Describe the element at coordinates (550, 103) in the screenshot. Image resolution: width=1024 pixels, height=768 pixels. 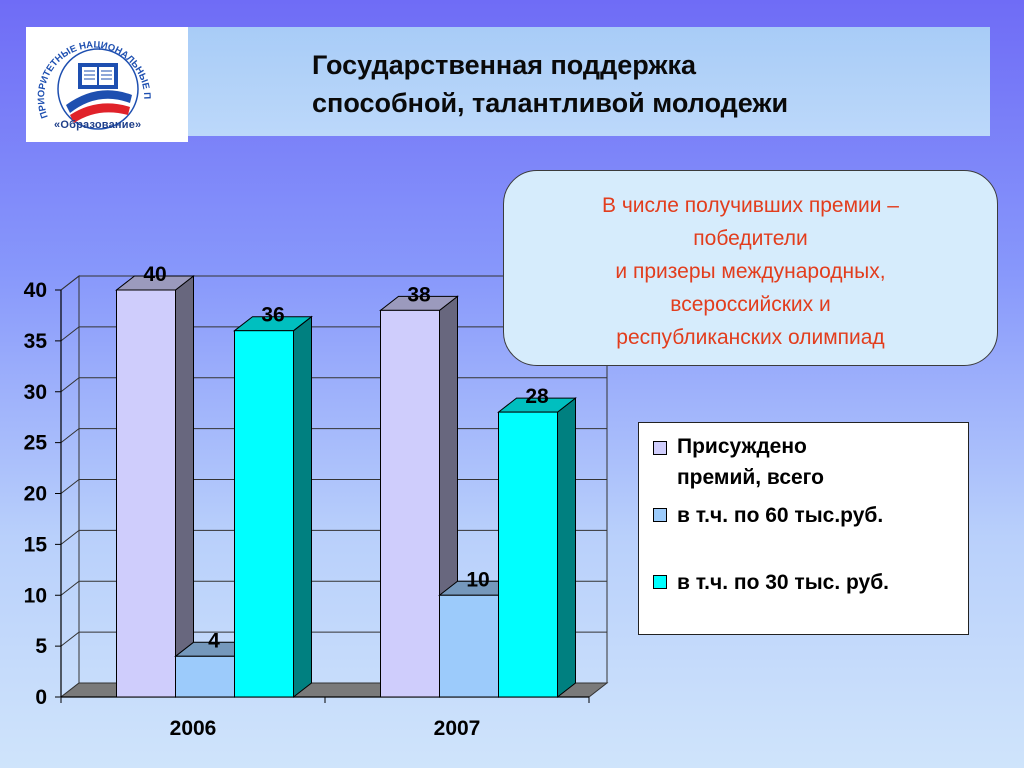
I see `title-line-2: способной, талантливой молодежи` at that location.